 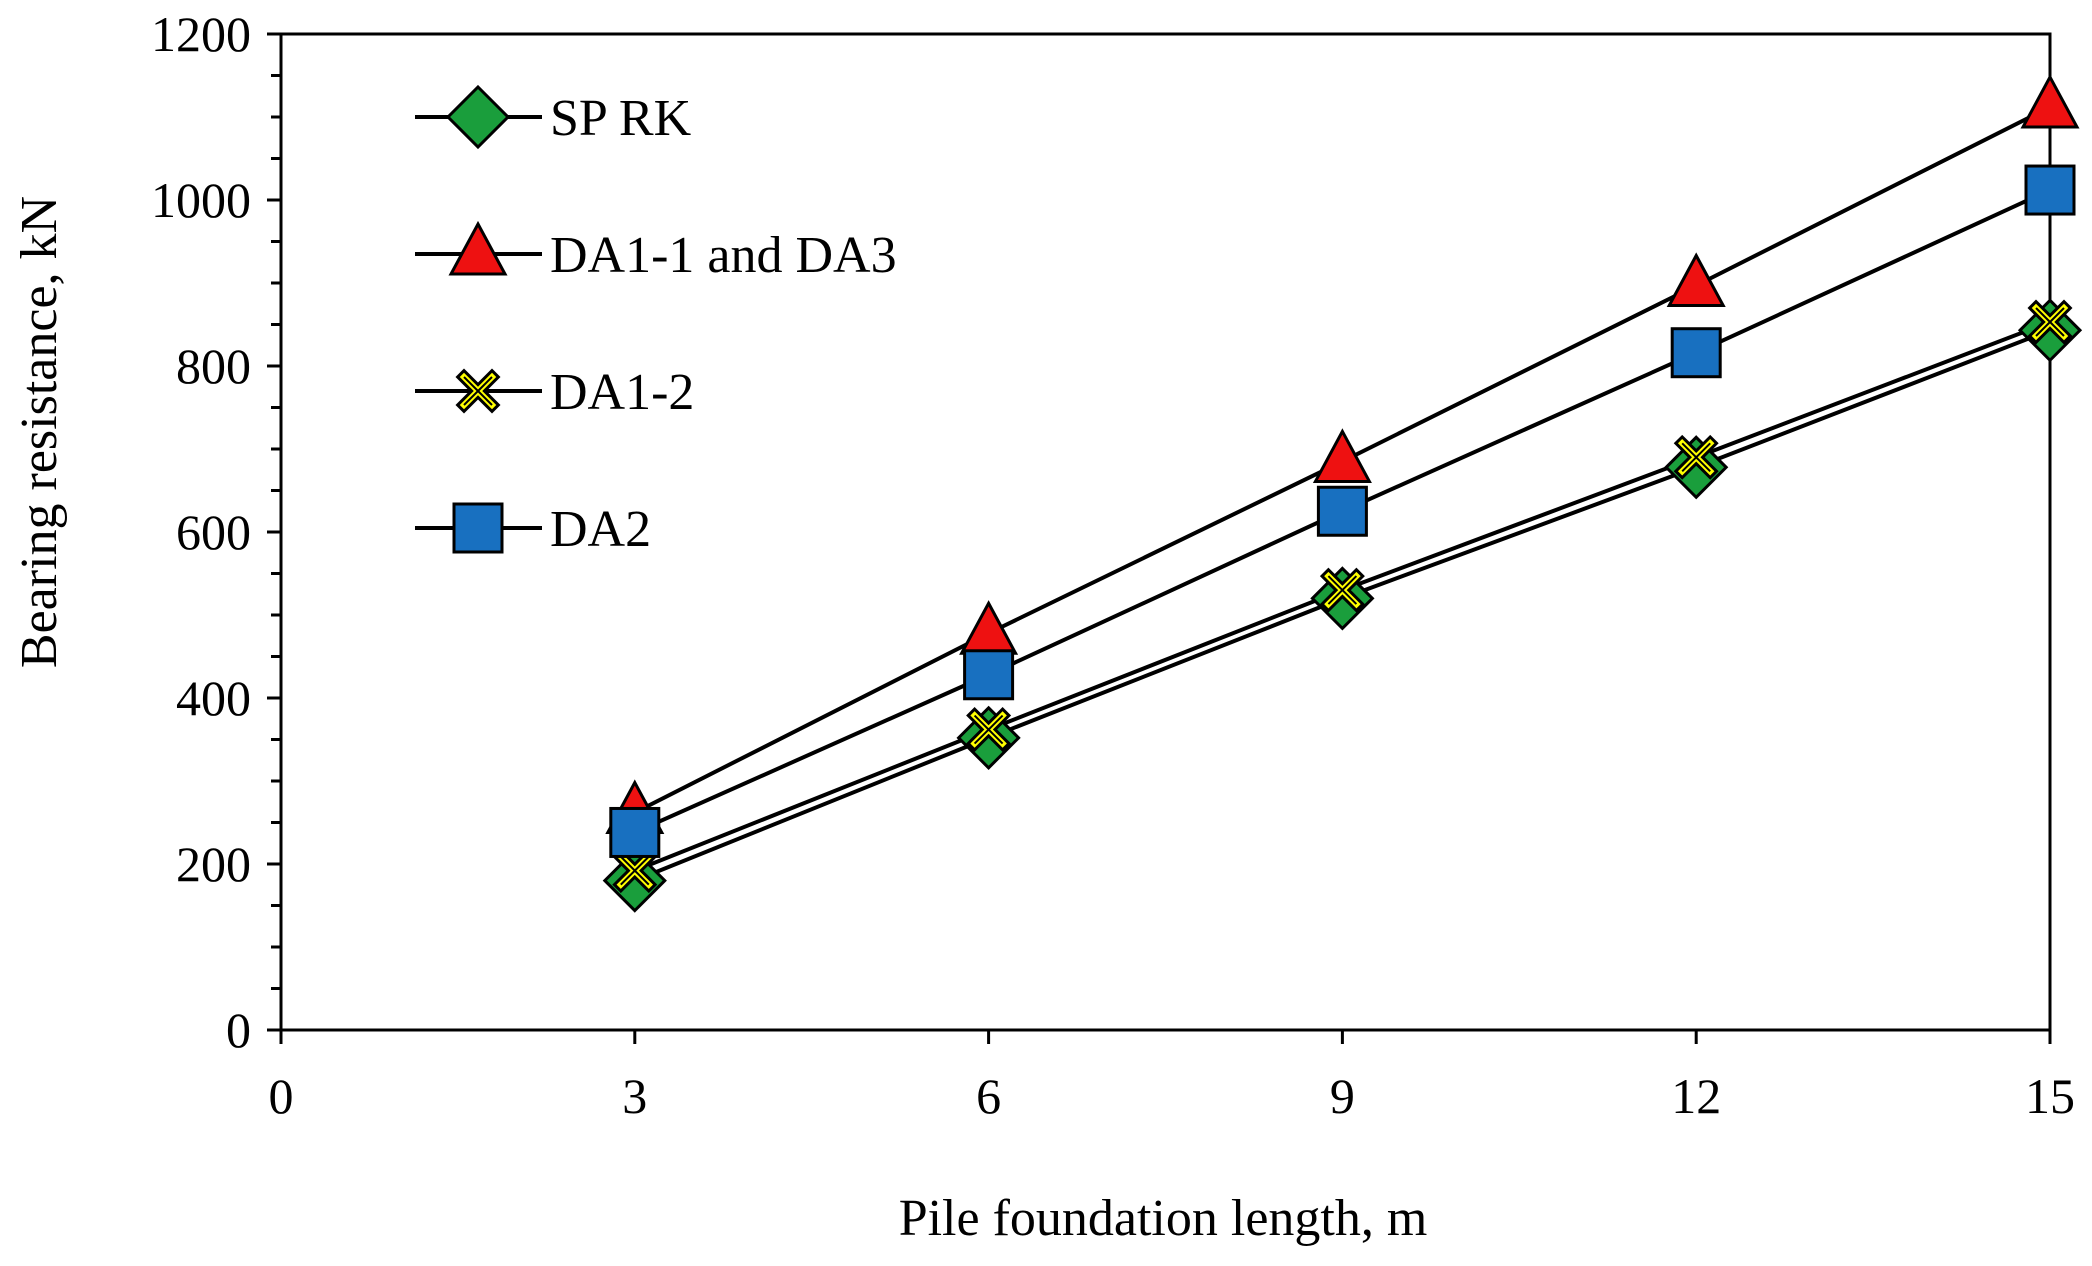 What do you see at coordinates (201, 200) in the screenshot?
I see `y-tick-label: 1000` at bounding box center [201, 200].